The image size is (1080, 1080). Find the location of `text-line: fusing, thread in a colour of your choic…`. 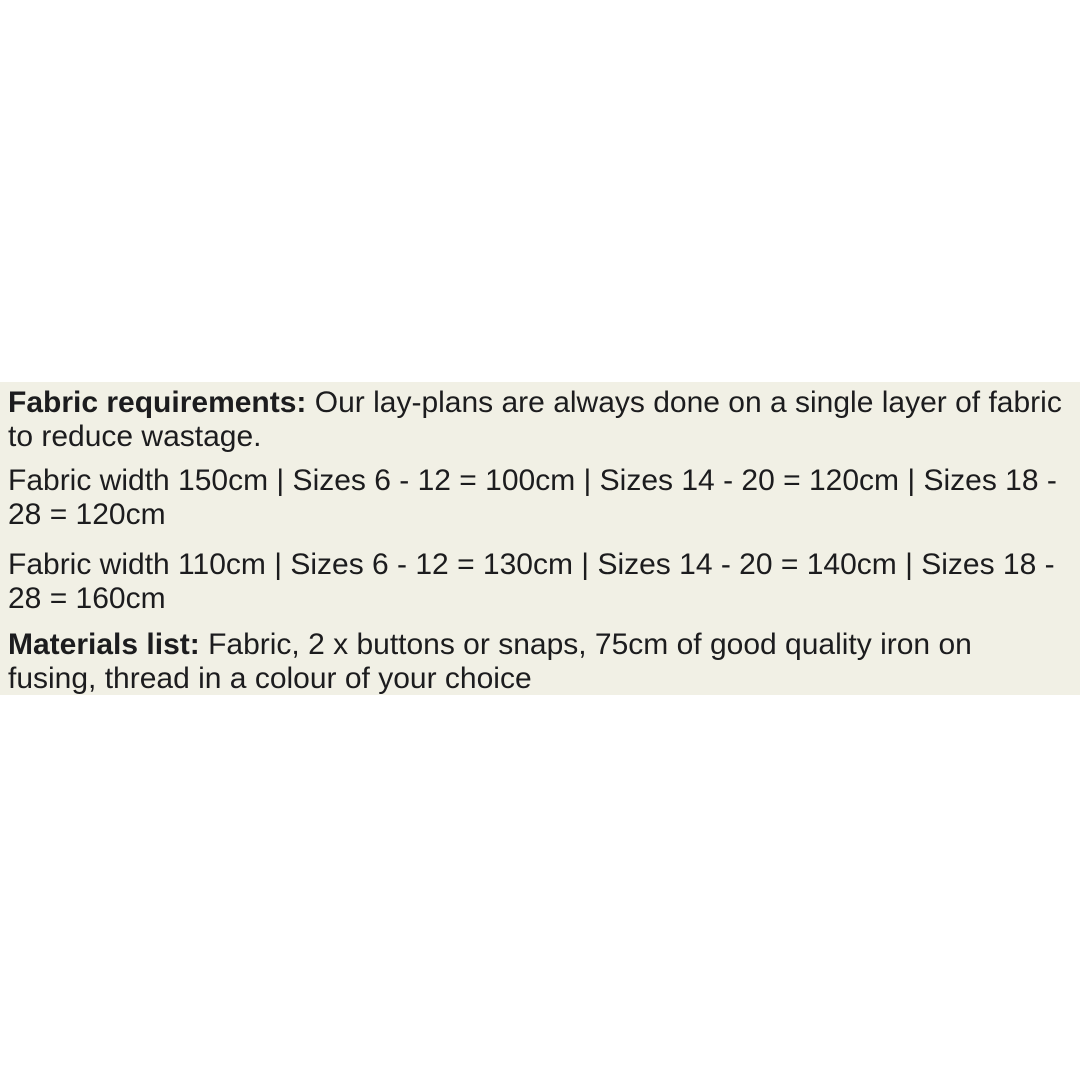

text-line: fusing, thread in a colour of your choic… is located at coordinates (540, 678).